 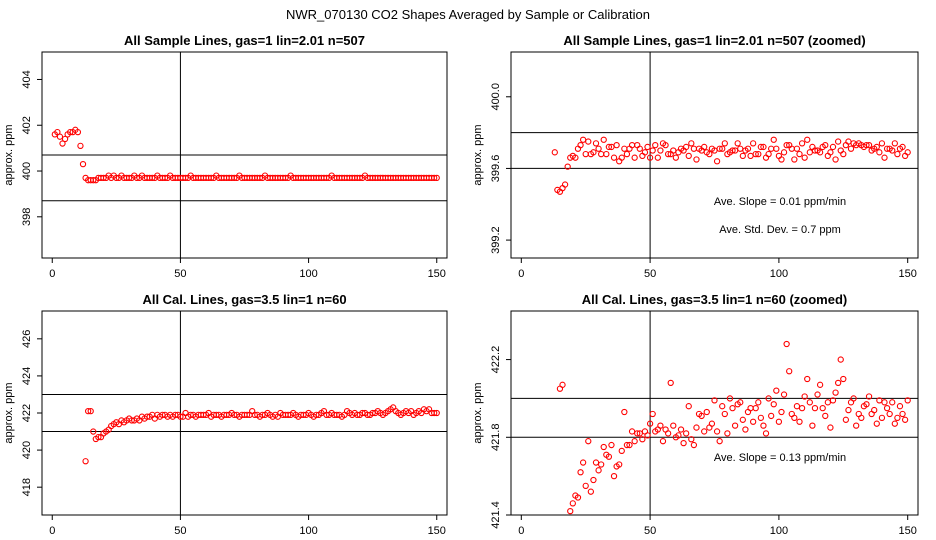 What do you see at coordinates (496, 169) in the screenshot?
I see `y-tick-label: 399.6` at bounding box center [496, 169].